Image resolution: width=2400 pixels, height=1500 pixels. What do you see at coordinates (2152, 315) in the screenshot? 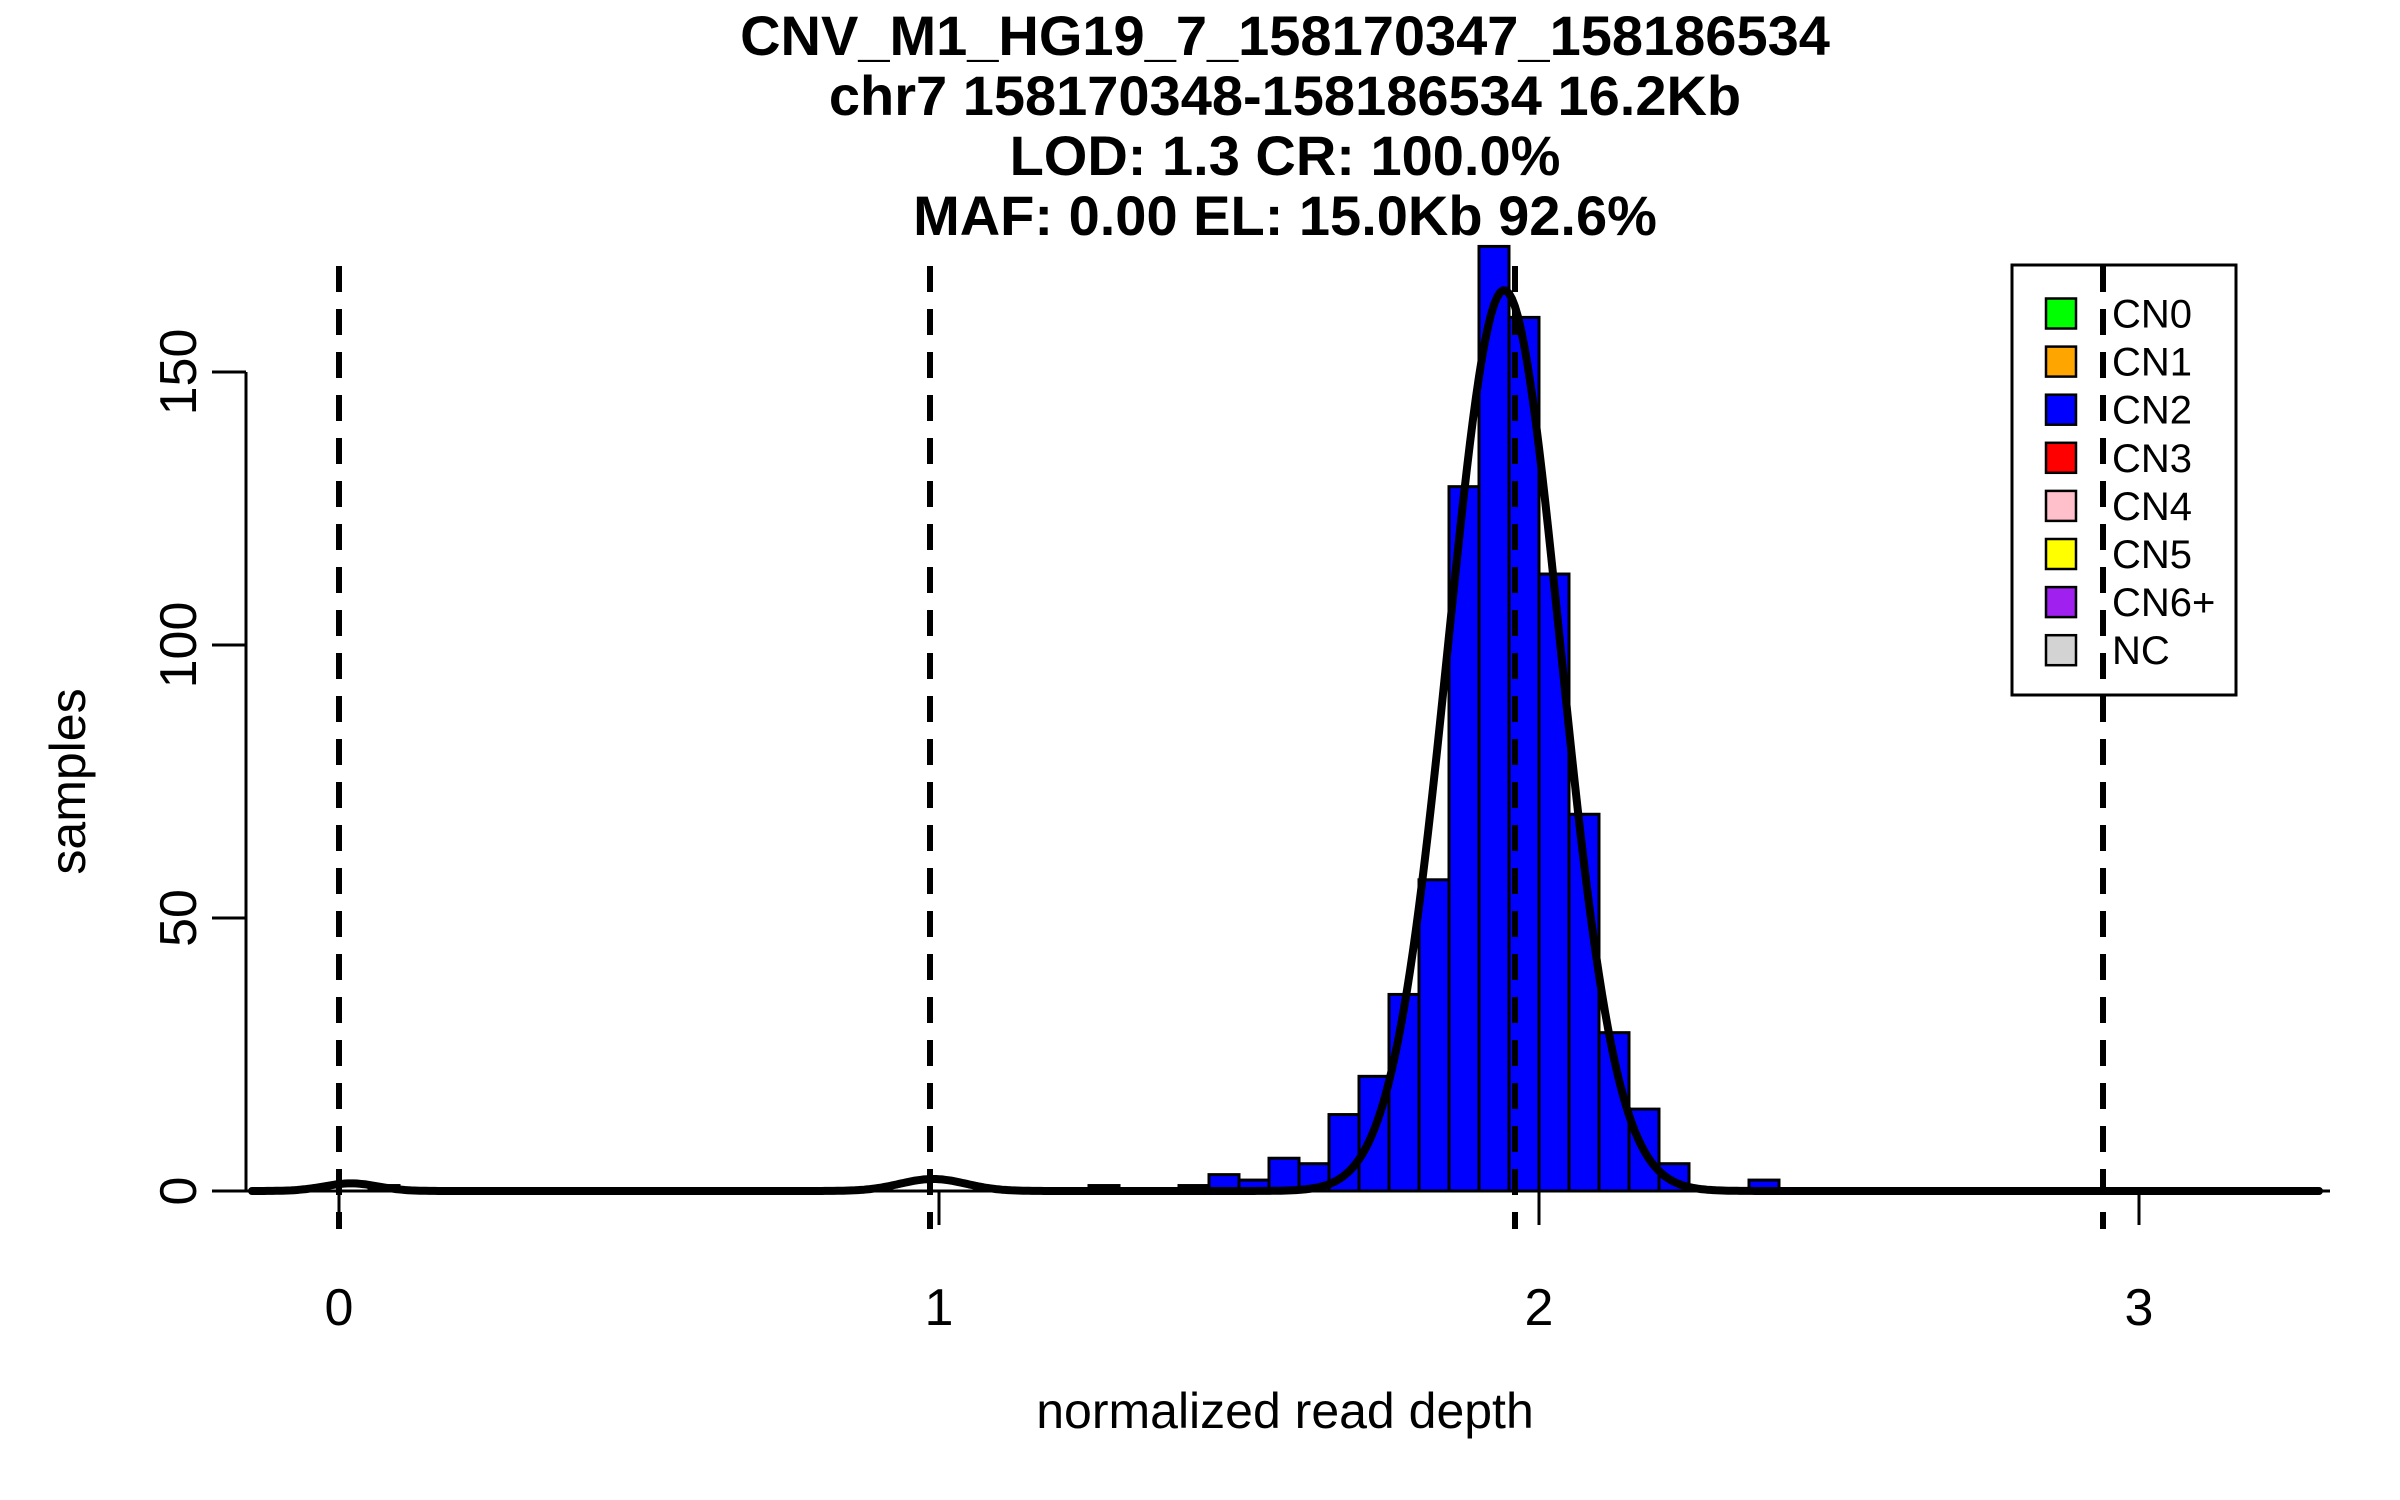
I see `legend-label-cn0: CN0` at bounding box center [2152, 315].